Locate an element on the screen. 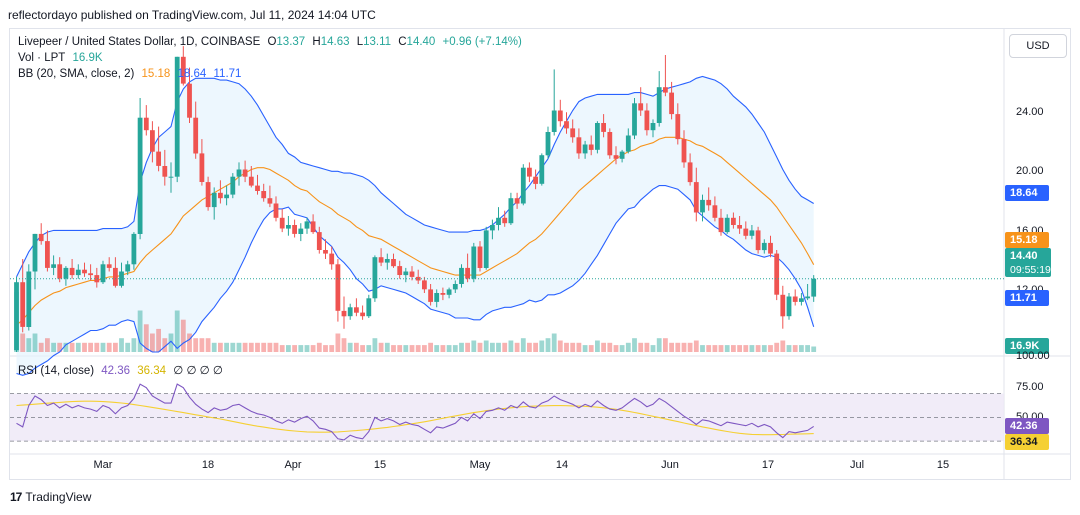  ohlc-close: 14.40 is located at coordinates (421, 42).